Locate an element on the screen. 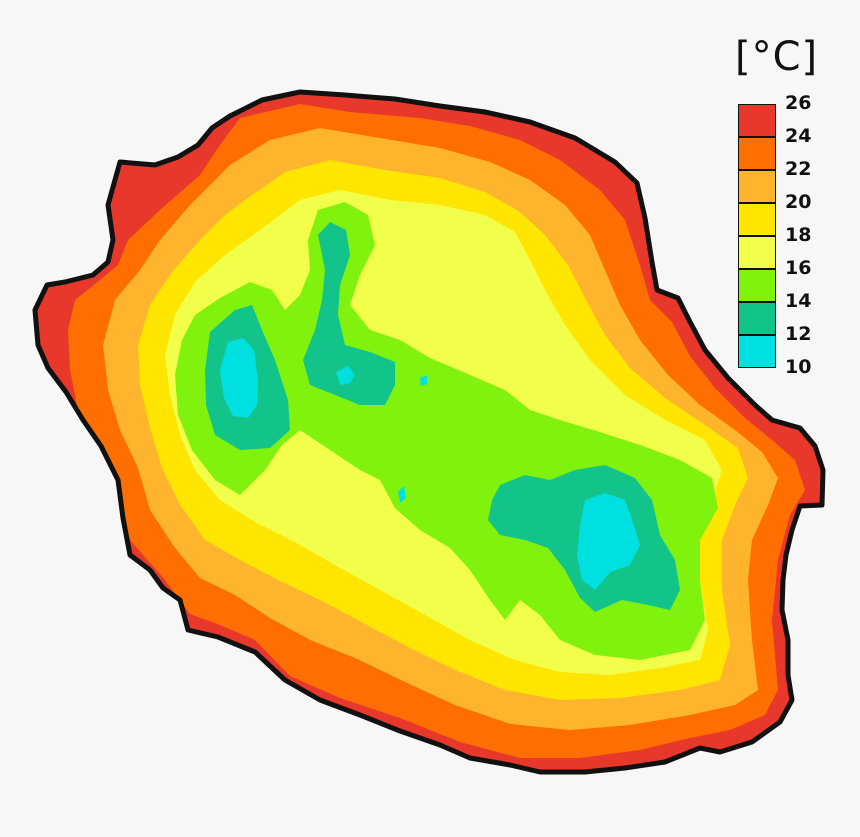  legend-tick-label: 12 is located at coordinates (798, 334).